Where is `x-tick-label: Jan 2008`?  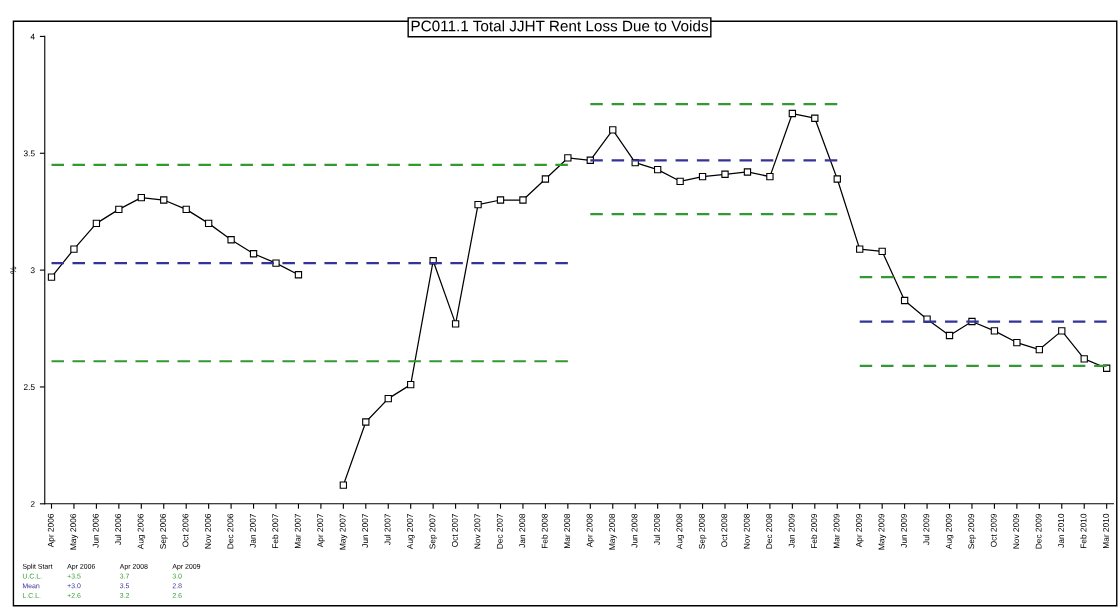
x-tick-label: Jan 2008 is located at coordinates (522, 530).